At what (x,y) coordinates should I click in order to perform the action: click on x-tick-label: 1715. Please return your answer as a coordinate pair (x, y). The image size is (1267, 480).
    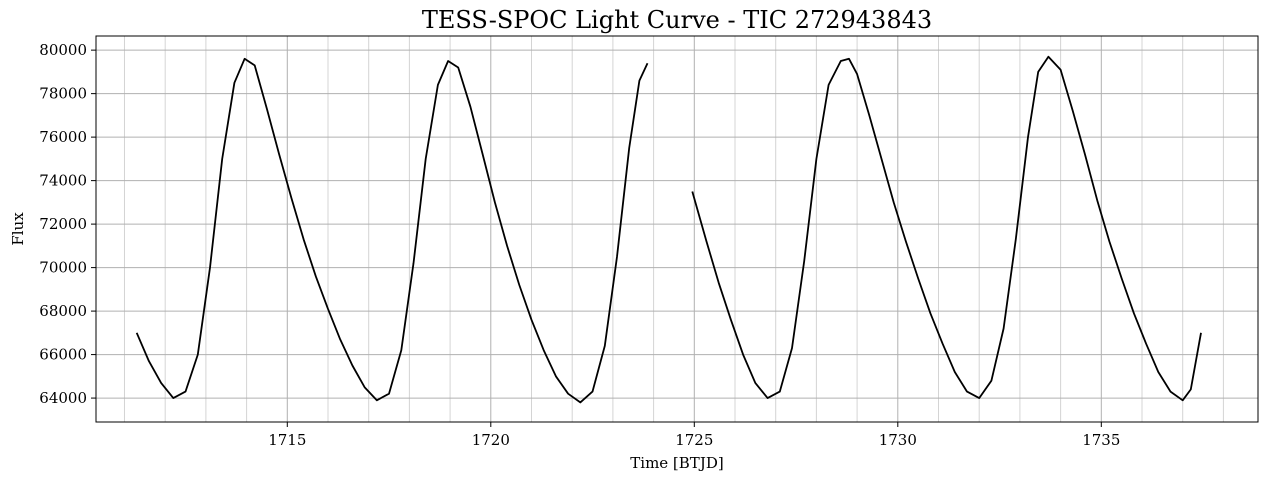
    Looking at the image, I should click on (287, 440).